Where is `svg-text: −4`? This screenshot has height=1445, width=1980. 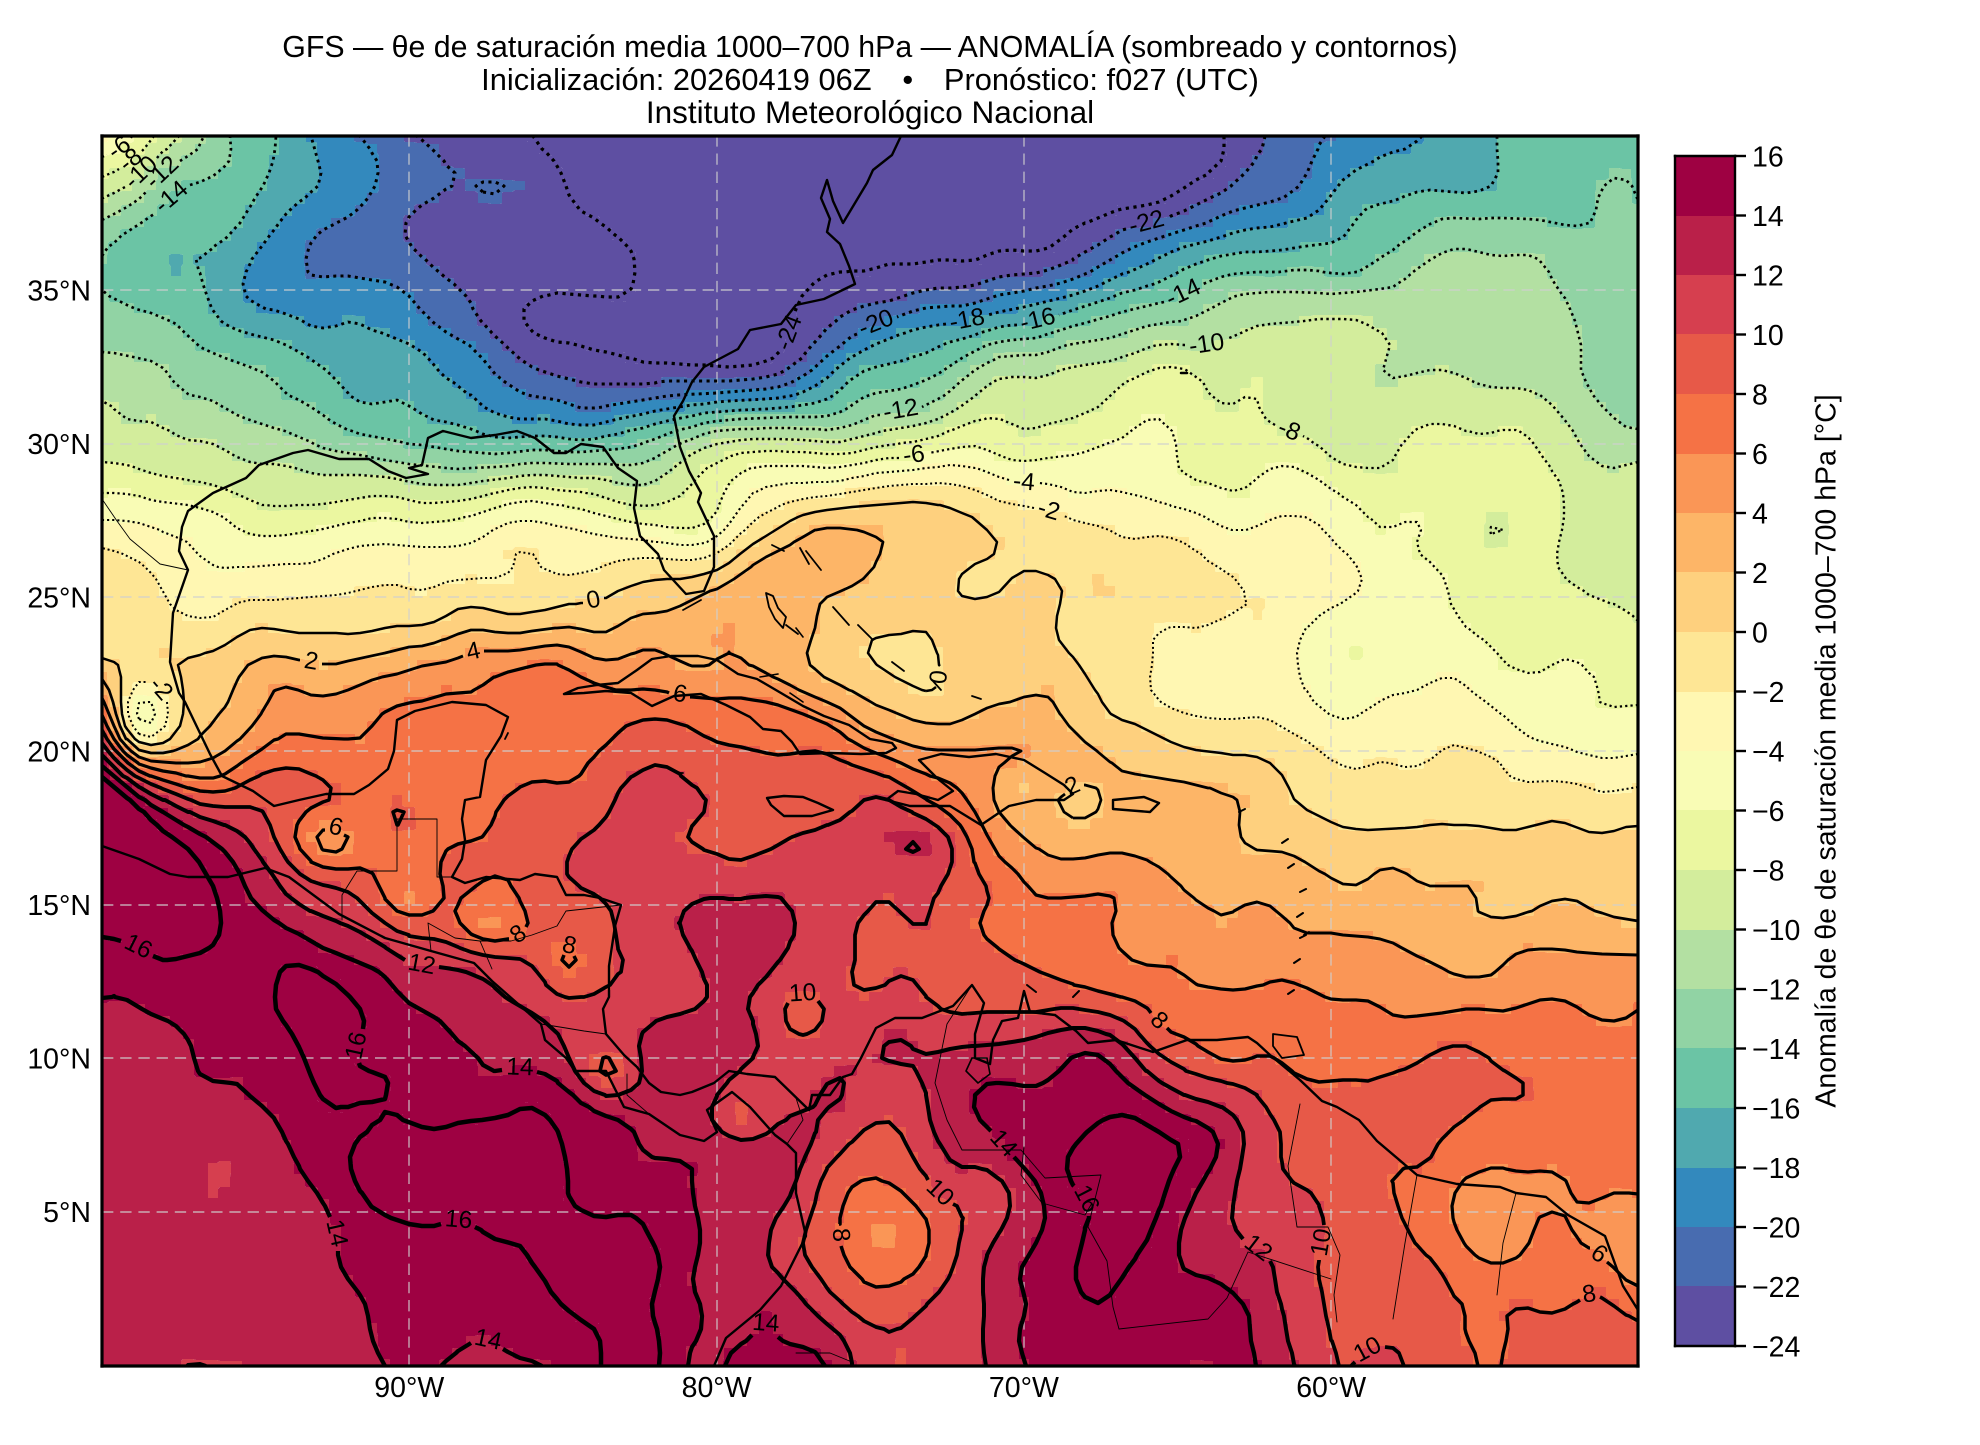 svg-text: −4 is located at coordinates (1768, 752).